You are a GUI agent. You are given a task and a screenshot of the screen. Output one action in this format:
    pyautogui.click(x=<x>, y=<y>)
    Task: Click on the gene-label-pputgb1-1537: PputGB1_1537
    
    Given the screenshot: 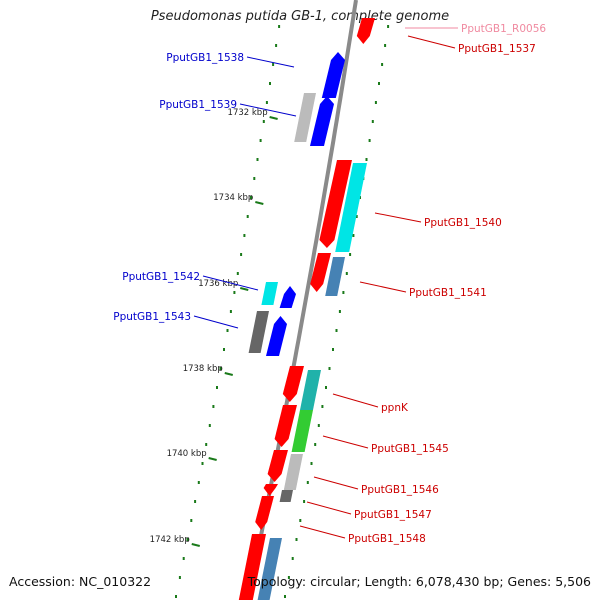 What is the action you would take?
    pyautogui.click(x=497, y=49)
    